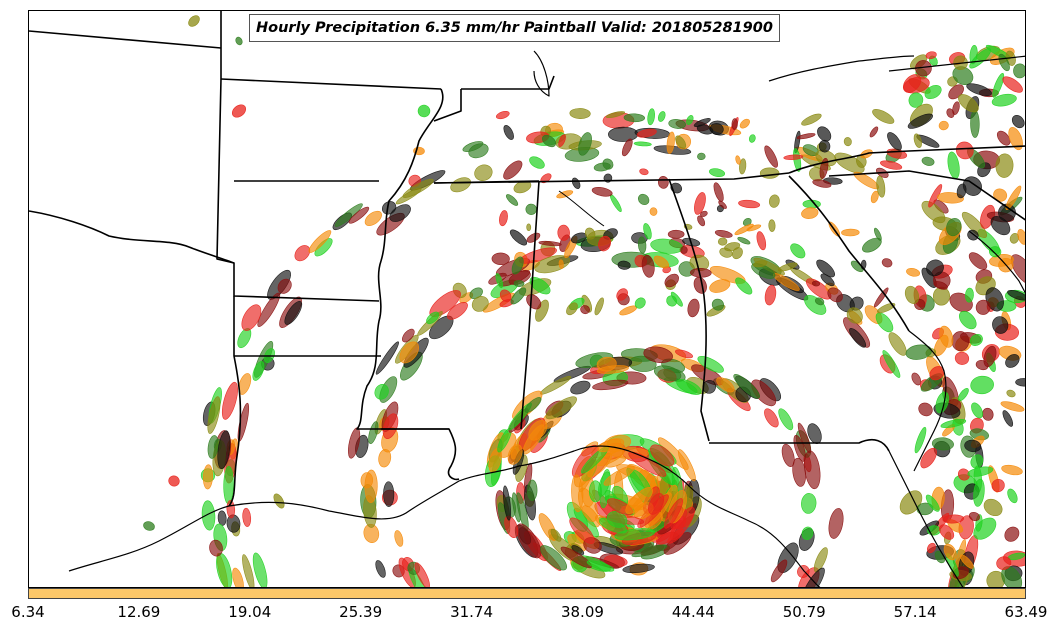 This screenshot has width=1060, height=633. Describe the element at coordinates (235, 401) in the screenshot. I see `border-tx-la` at that location.